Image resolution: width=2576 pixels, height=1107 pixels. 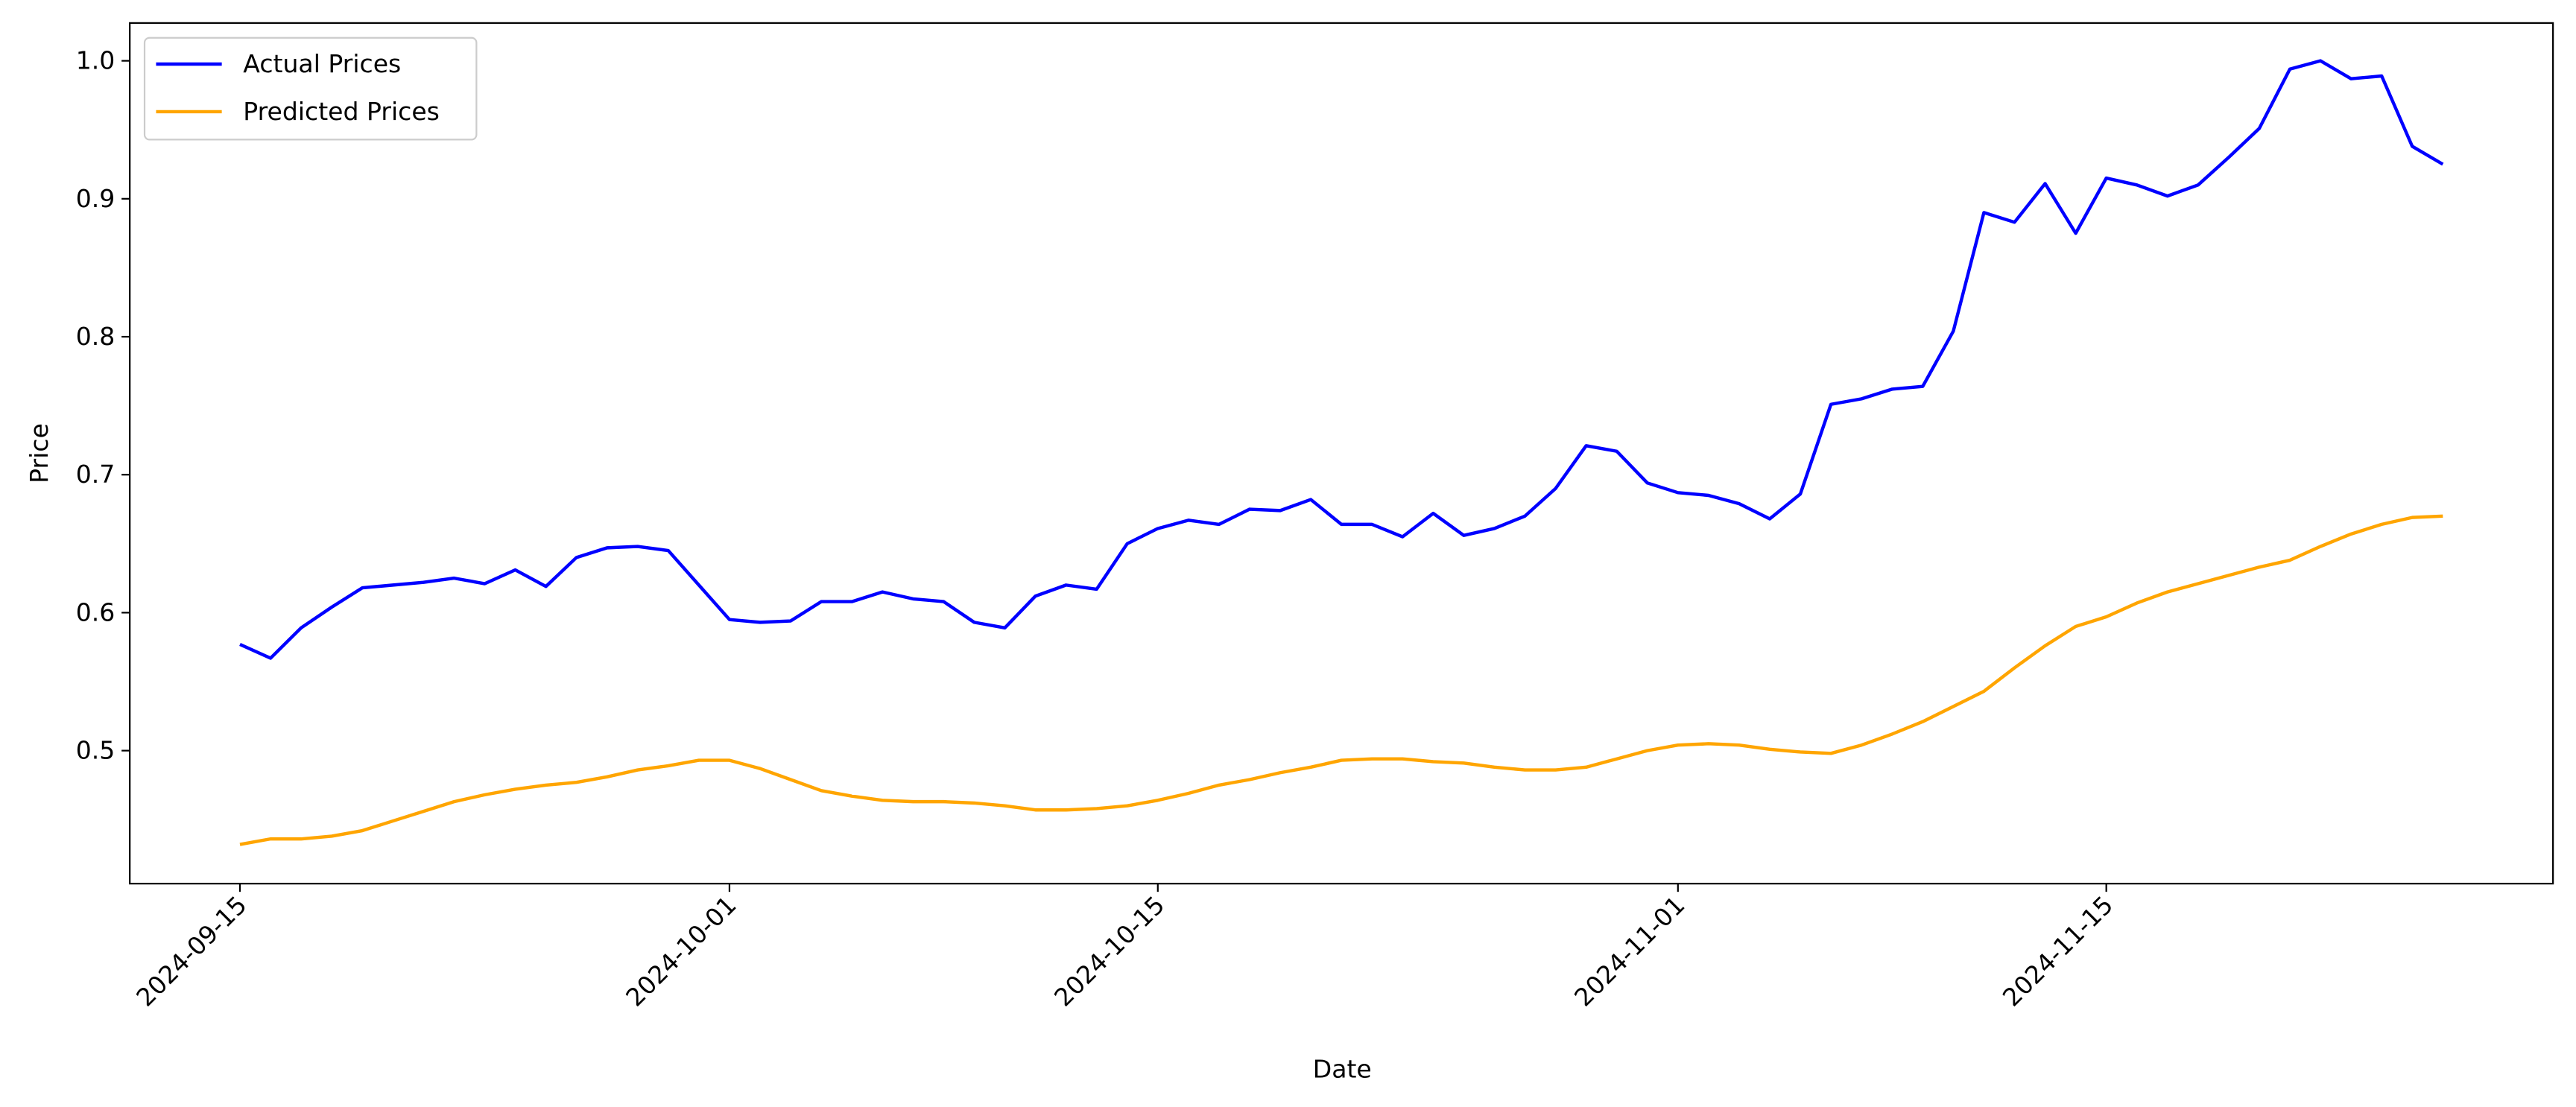 I want to click on legend-label: Actual Prices, so click(x=322, y=63).